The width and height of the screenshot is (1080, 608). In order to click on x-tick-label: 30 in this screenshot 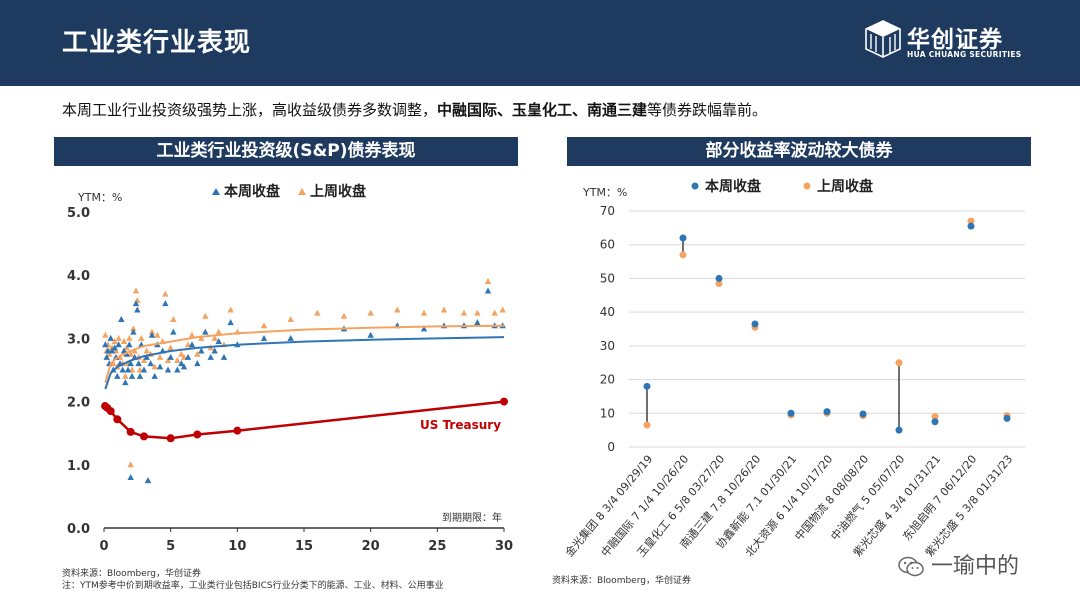, I will do `click(504, 546)`.